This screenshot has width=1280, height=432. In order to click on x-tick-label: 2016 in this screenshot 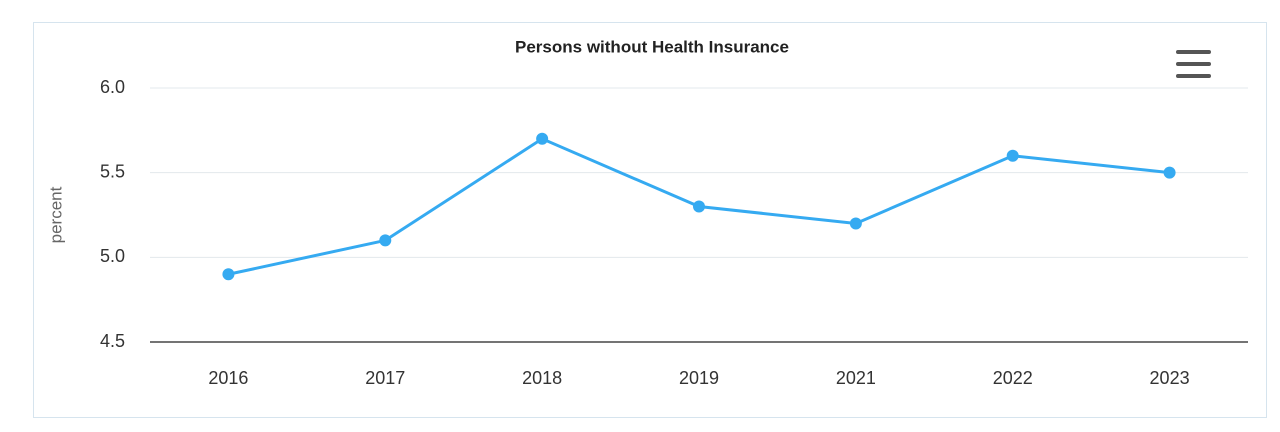, I will do `click(228, 378)`.